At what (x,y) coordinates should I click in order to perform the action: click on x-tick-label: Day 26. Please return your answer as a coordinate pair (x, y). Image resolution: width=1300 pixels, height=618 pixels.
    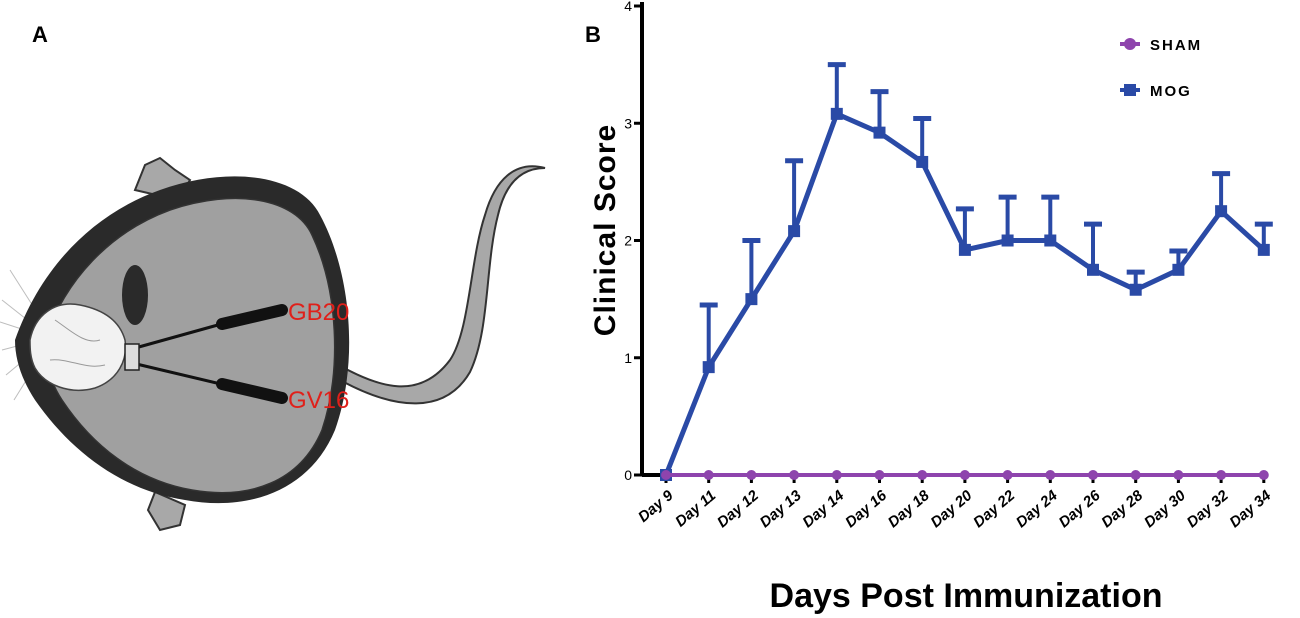
    Looking at the image, I should click on (1080, 509).